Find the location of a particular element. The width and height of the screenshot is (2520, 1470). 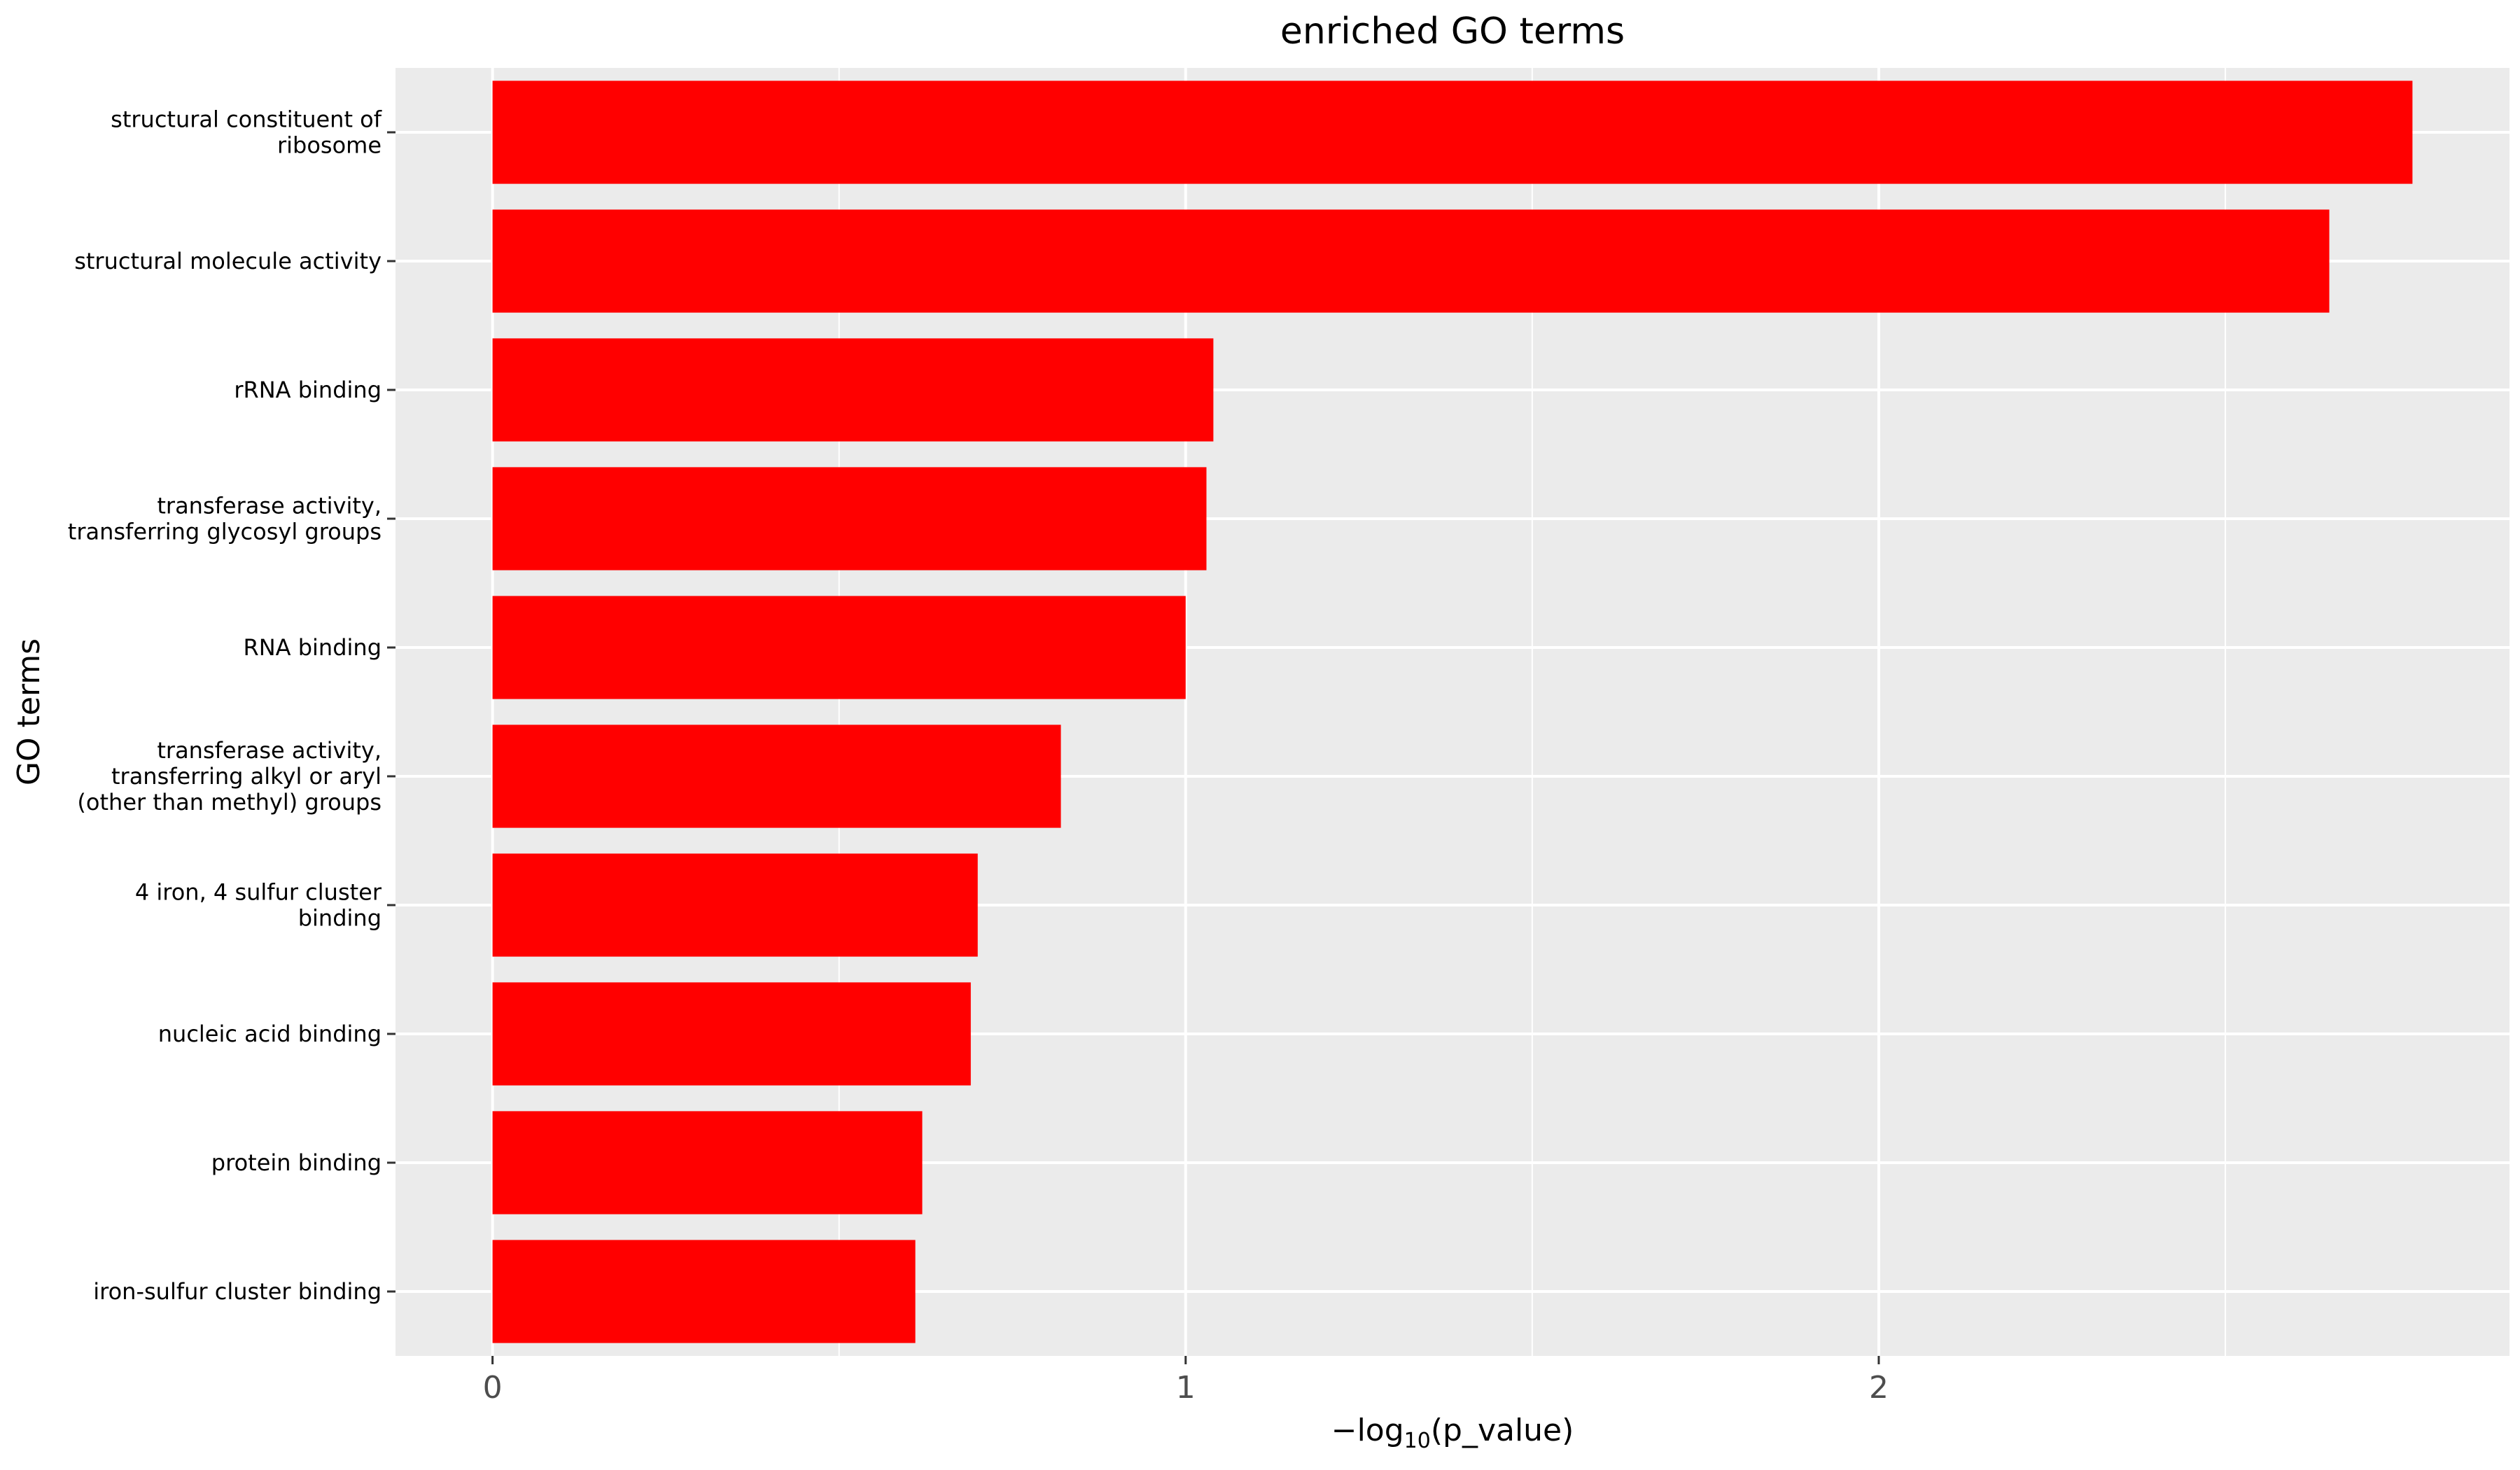

y-tick-label: rRNA binding is located at coordinates (308, 390).